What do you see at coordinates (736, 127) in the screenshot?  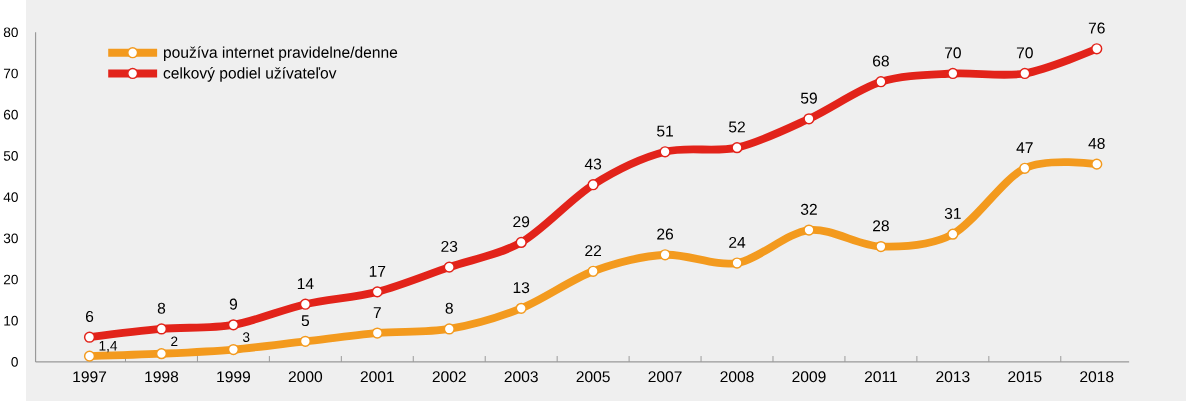 I see `data-label: 52` at bounding box center [736, 127].